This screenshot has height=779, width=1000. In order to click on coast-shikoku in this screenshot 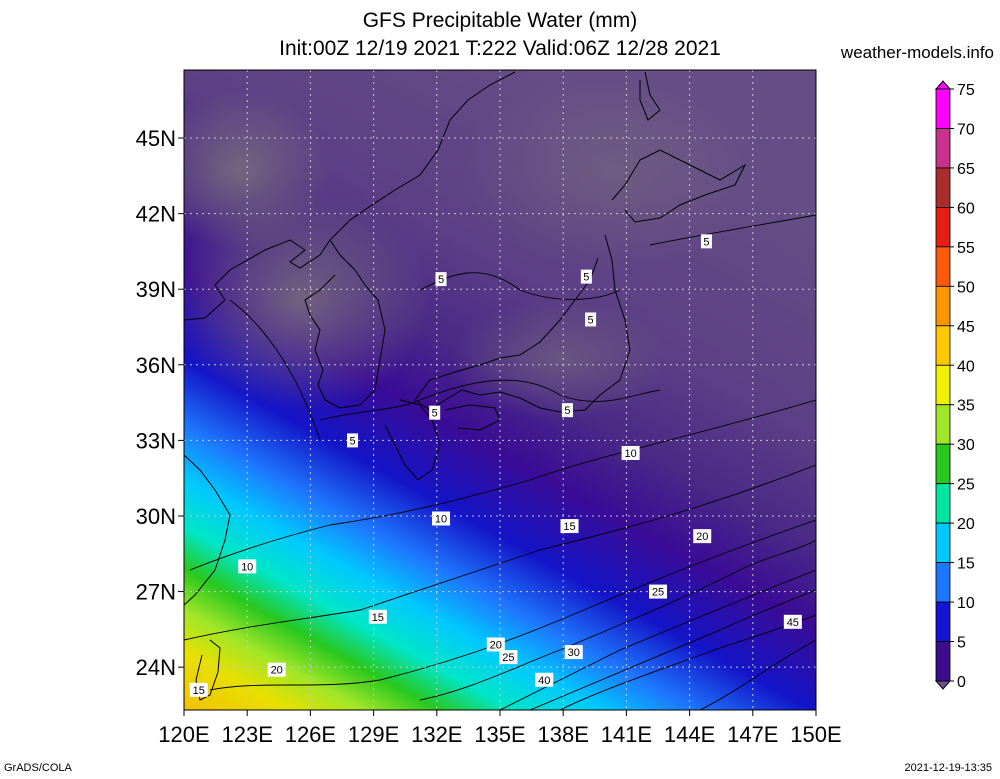, I will do `click(472, 417)`.